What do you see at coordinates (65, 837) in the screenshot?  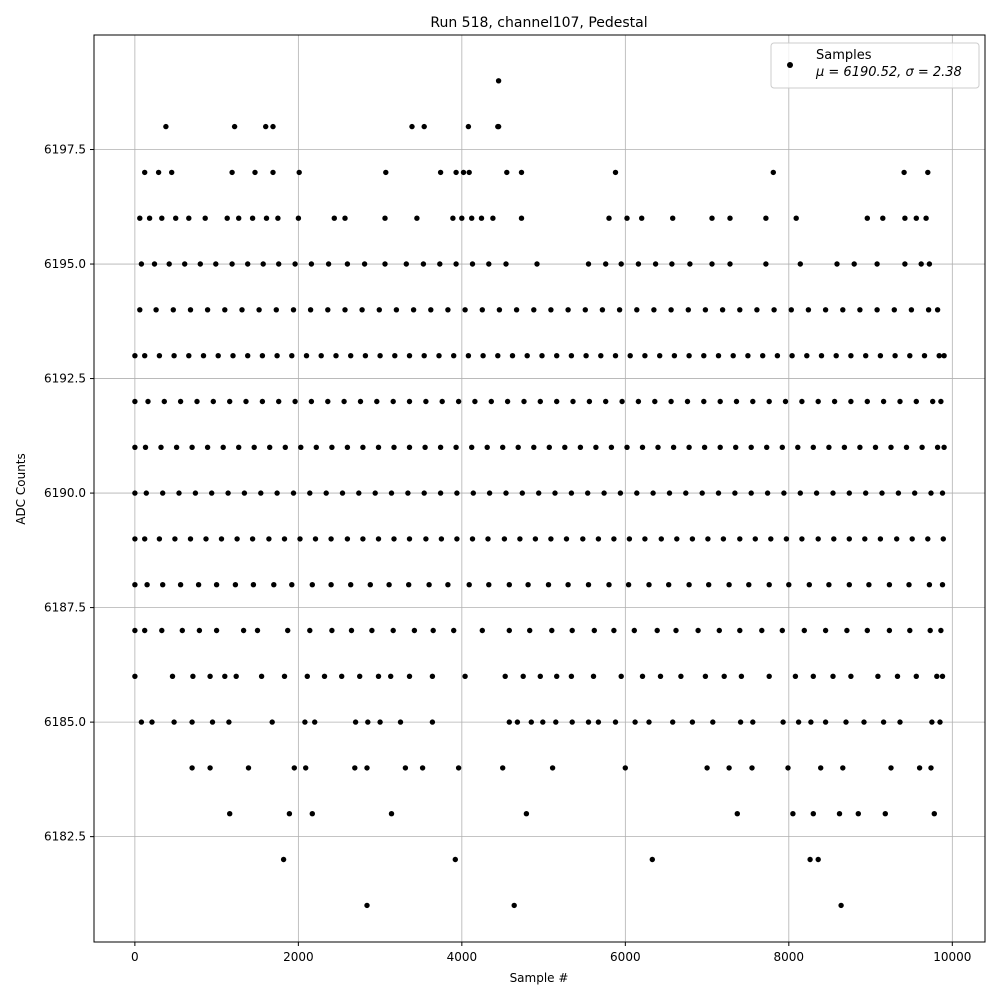 I see `y-tick-label: 6182.5` at bounding box center [65, 837].